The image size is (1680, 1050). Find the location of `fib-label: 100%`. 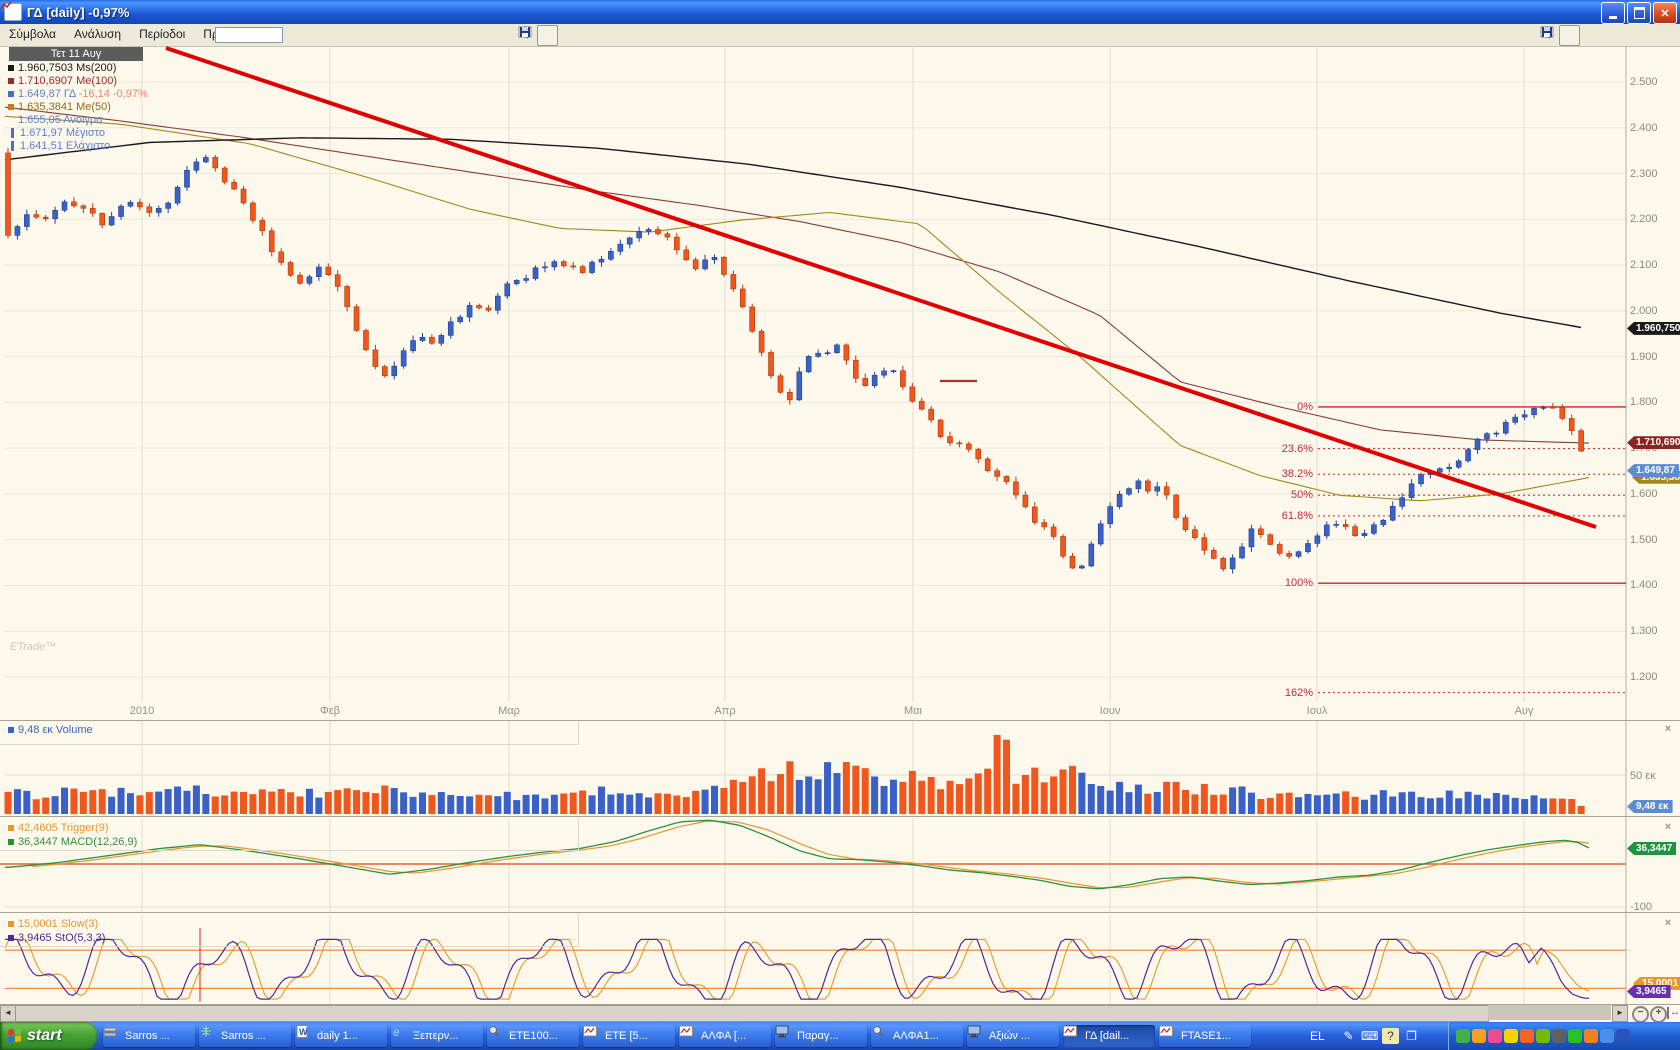

fib-label: 100% is located at coordinates (1298, 583).